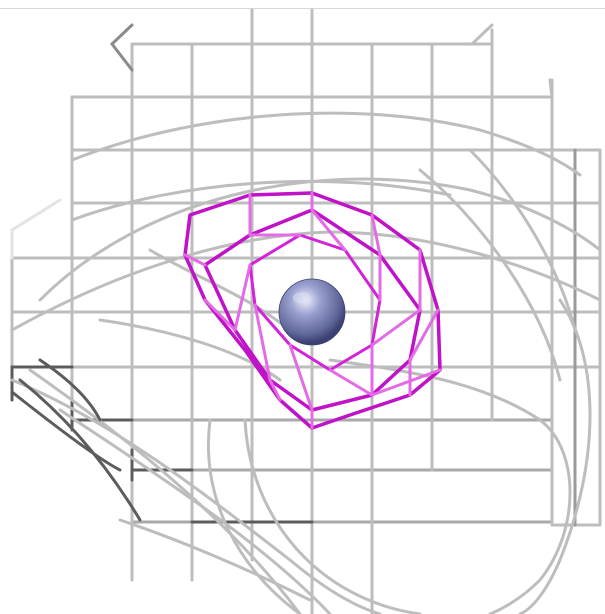 This screenshot has width=605, height=614. What do you see at coordinates (302, 8) in the screenshot?
I see `viewer-top-border` at bounding box center [302, 8].